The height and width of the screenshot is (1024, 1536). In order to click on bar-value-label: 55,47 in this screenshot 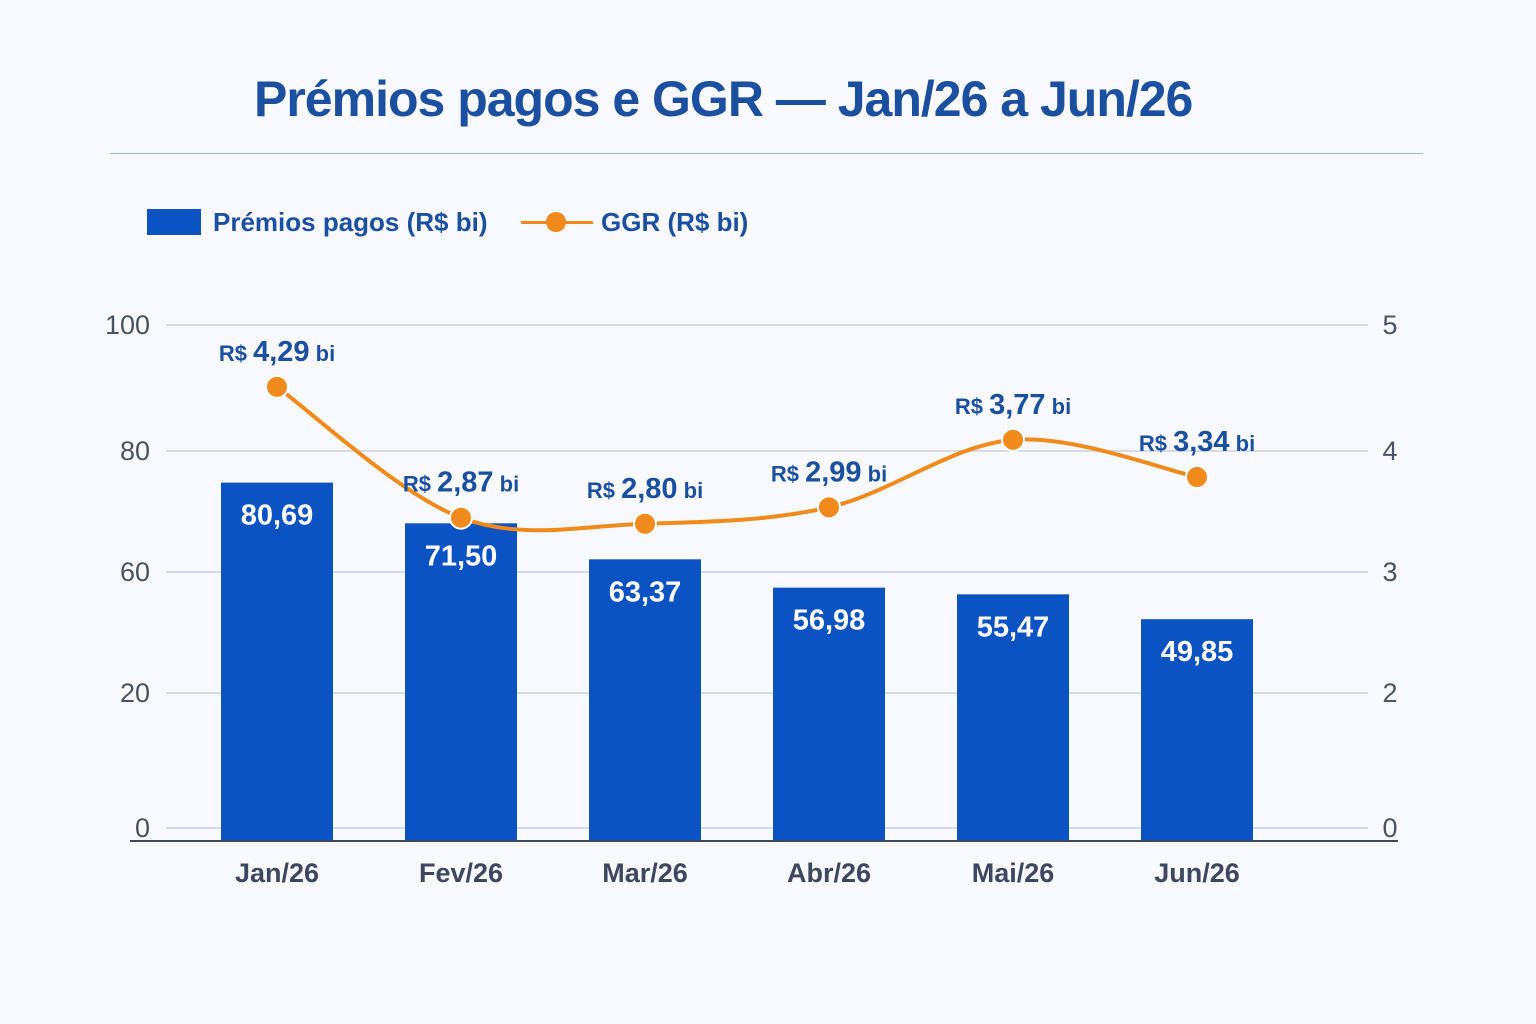, I will do `click(1013, 627)`.